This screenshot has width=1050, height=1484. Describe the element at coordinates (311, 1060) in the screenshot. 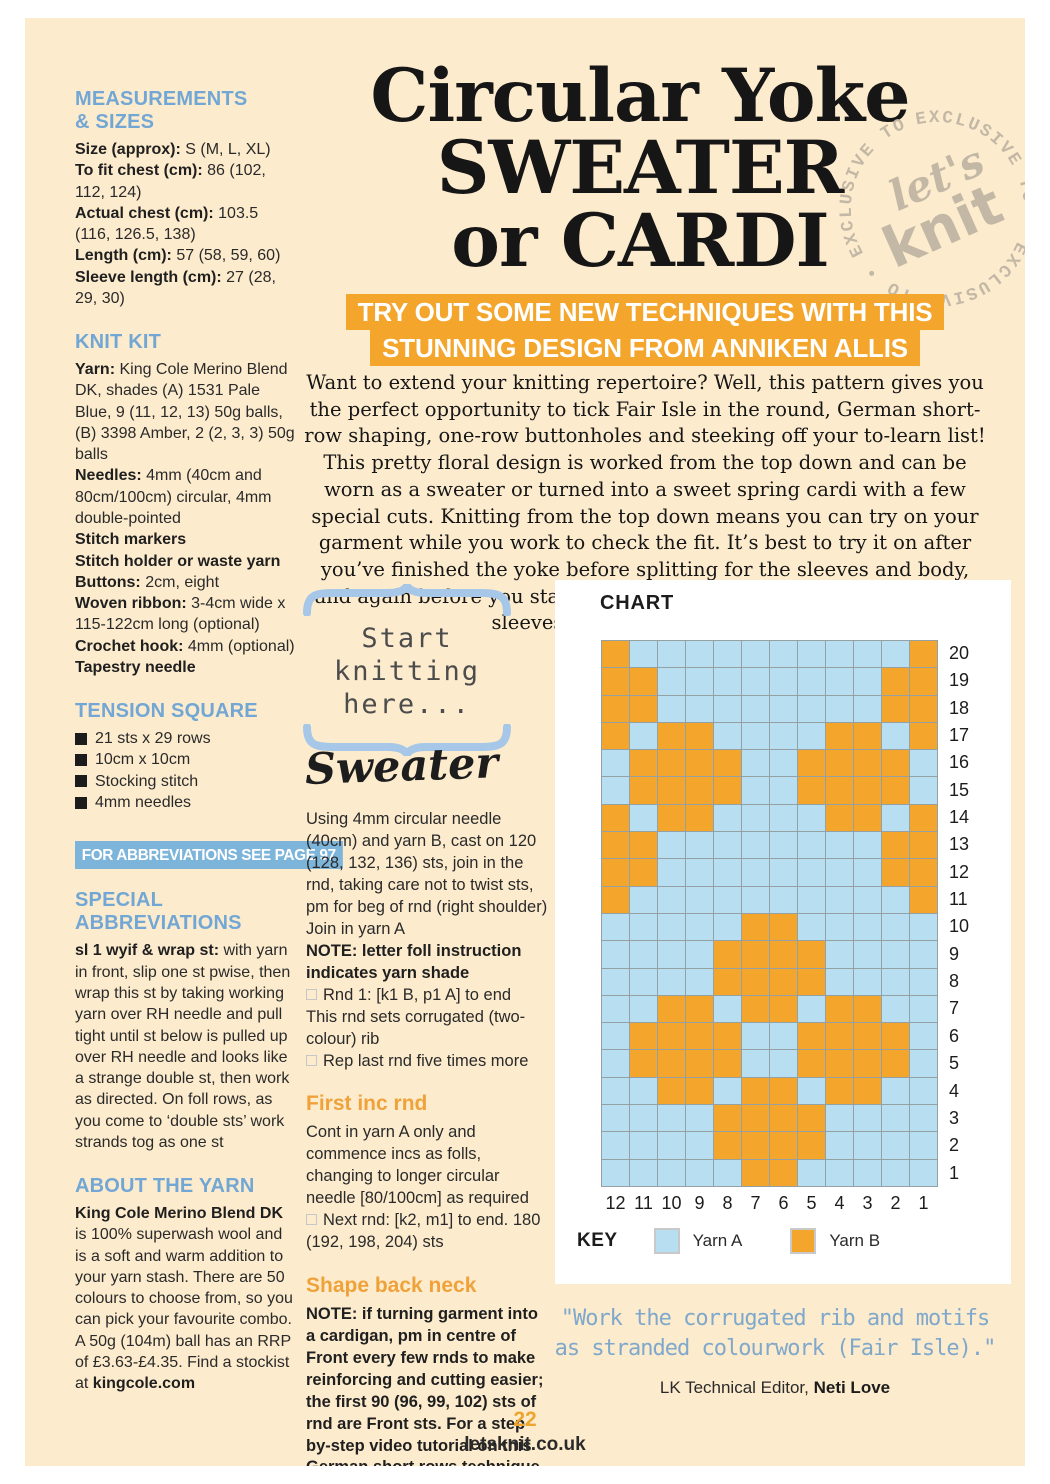

I see `checkbox-icon` at that location.